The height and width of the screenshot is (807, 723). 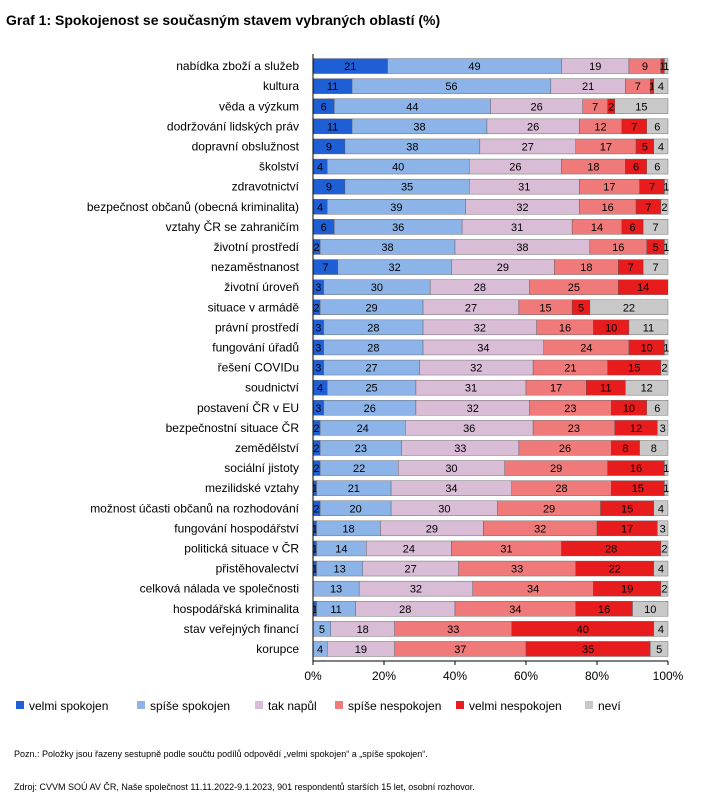 What do you see at coordinates (255, 267) in the screenshot?
I see `category-label: nezaměstnanost` at bounding box center [255, 267].